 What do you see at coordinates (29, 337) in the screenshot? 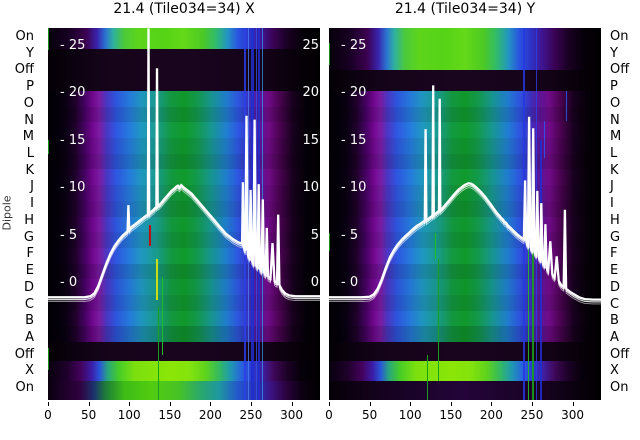
I see `dipole-label-a-18: A` at bounding box center [29, 337].